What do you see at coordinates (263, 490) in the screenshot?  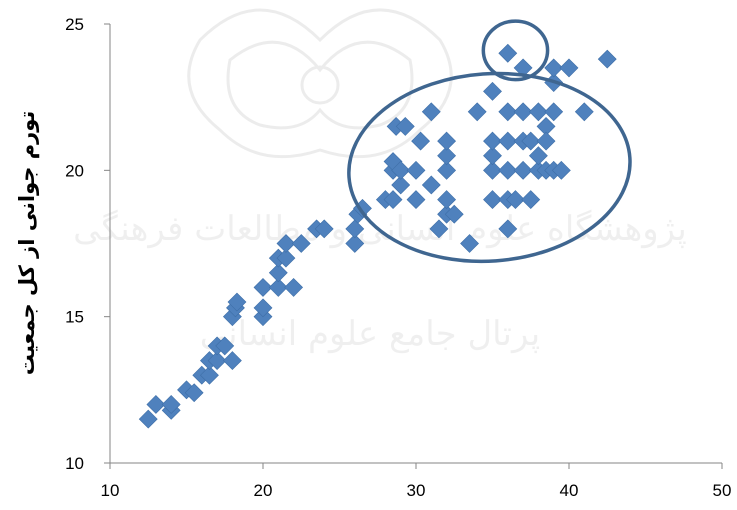 I see `x-tick-label: 20` at bounding box center [263, 490].